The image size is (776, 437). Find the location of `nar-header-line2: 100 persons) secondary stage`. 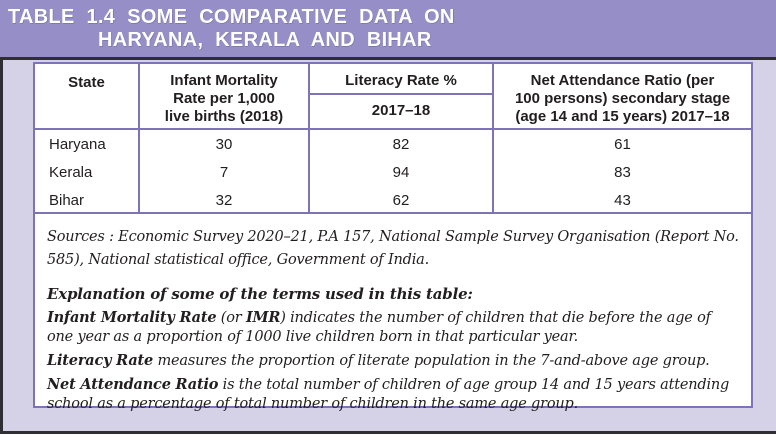

nar-header-line2: 100 persons) secondary stage is located at coordinates (622, 98).